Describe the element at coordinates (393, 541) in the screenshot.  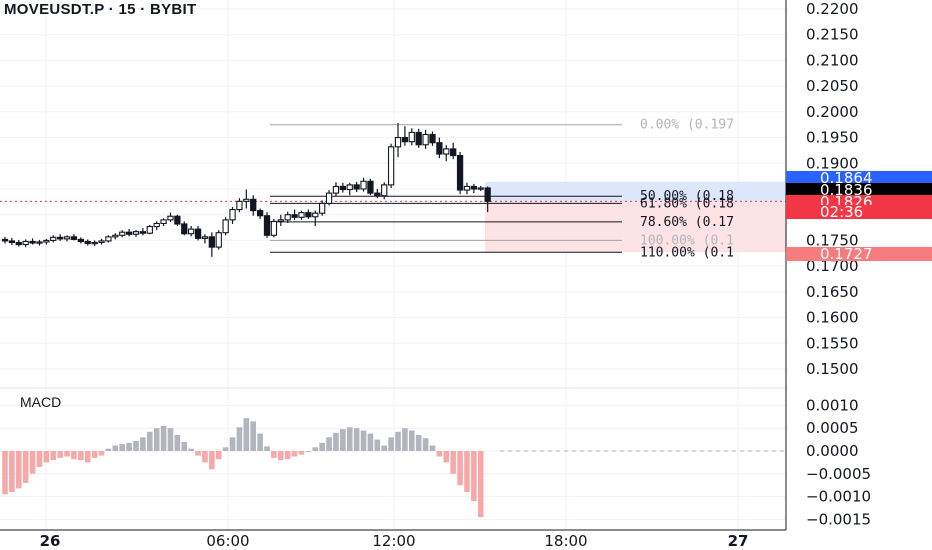
I see `time-tick-label: 12:00` at that location.